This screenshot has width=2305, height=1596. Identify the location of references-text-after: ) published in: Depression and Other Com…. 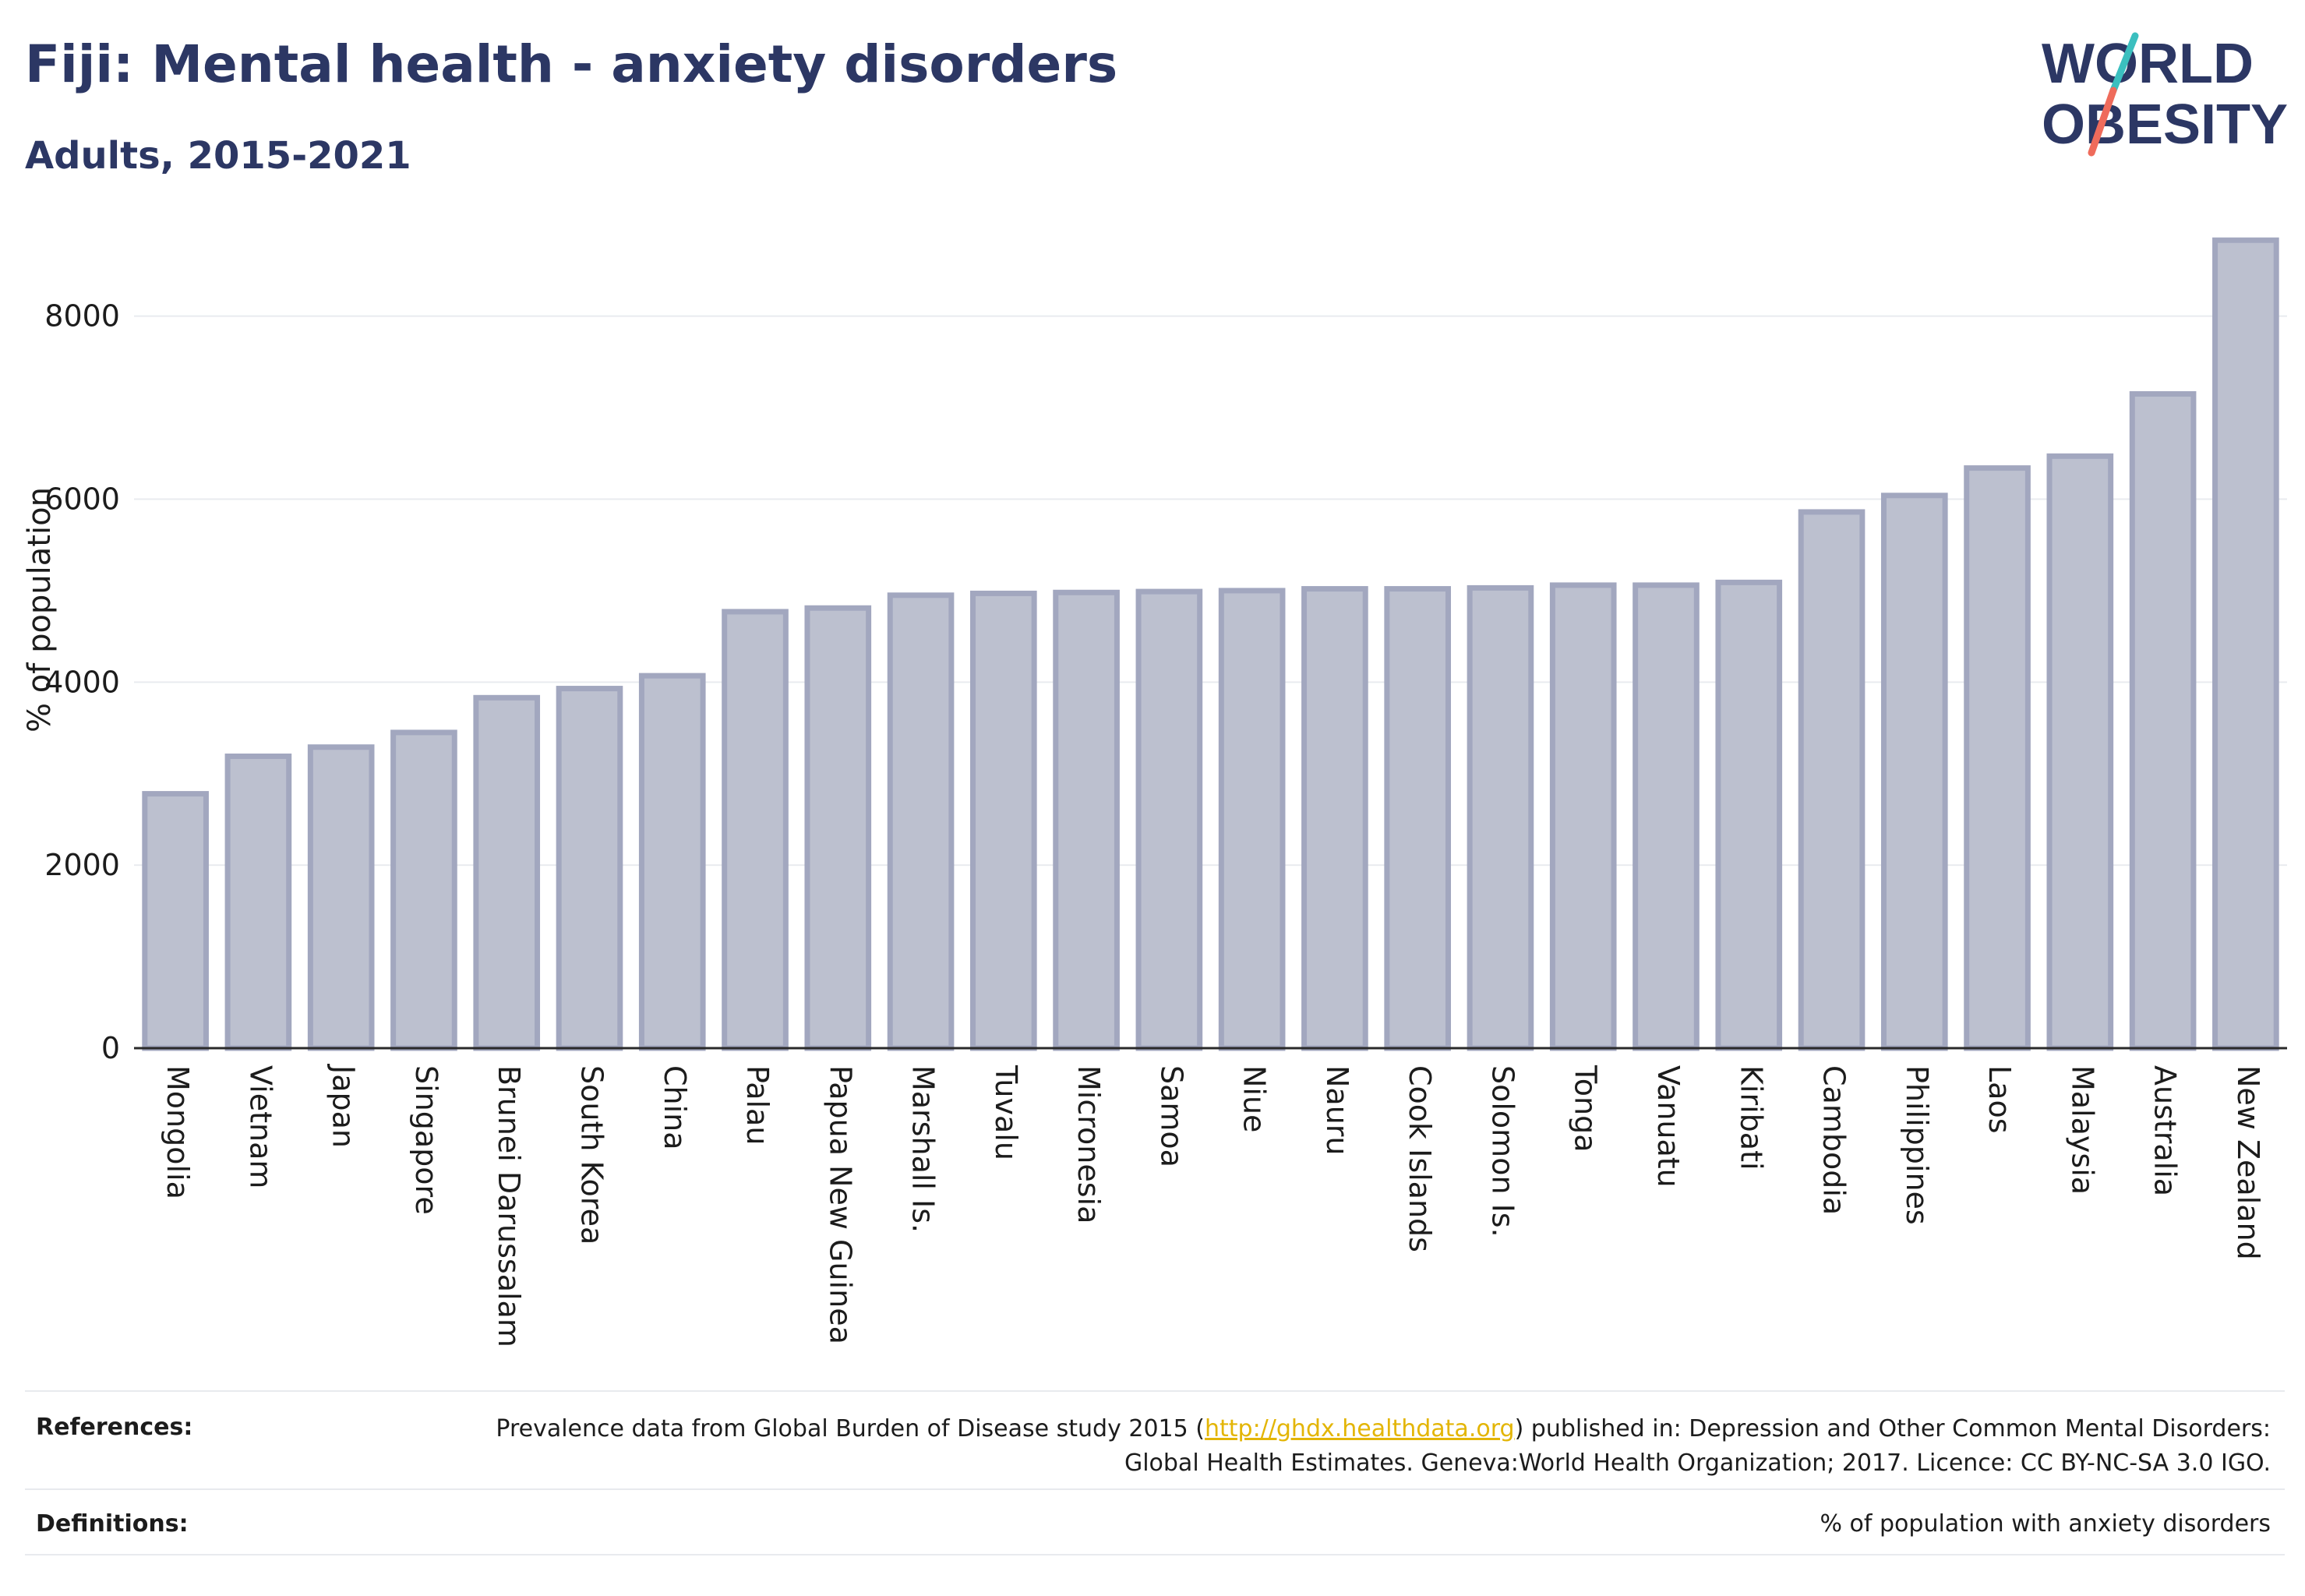
(1697, 1446).